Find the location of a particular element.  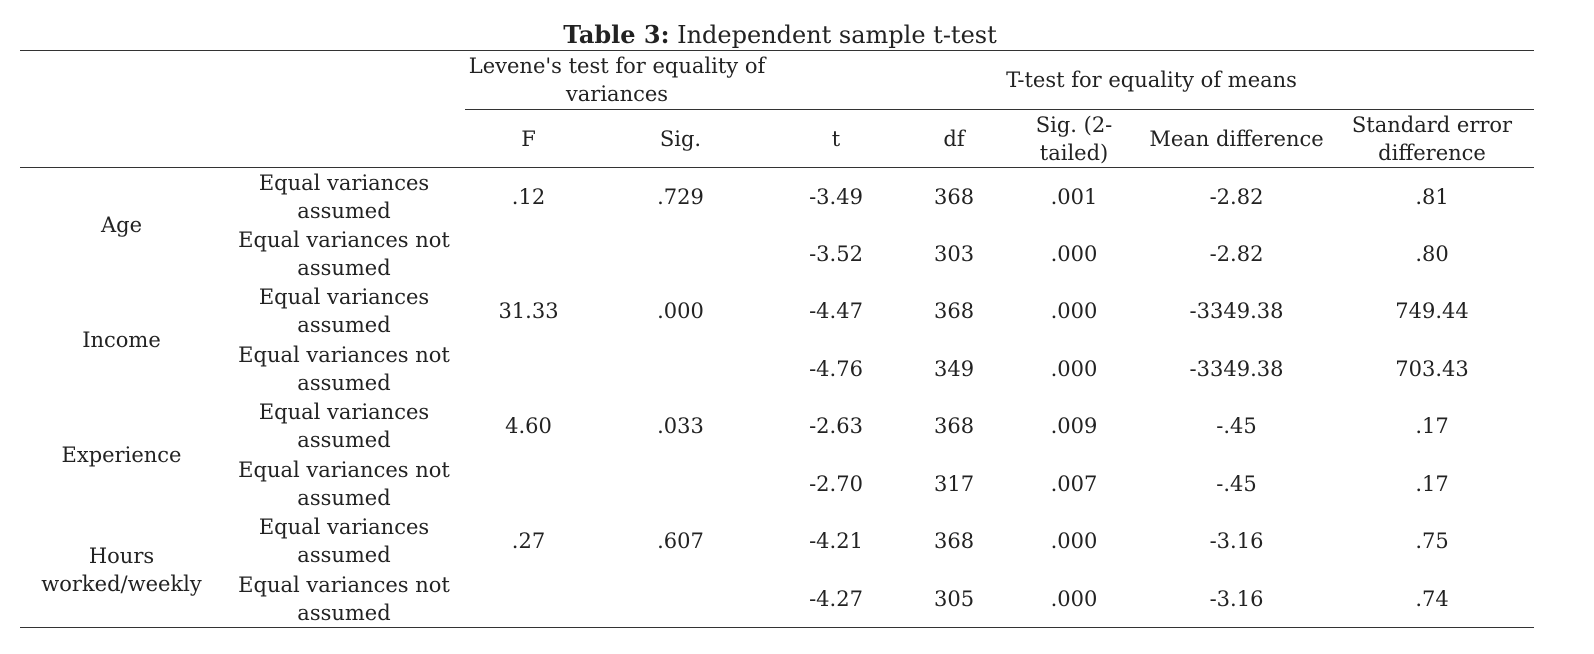

cell-se-diff: .81 is located at coordinates (1432, 196).